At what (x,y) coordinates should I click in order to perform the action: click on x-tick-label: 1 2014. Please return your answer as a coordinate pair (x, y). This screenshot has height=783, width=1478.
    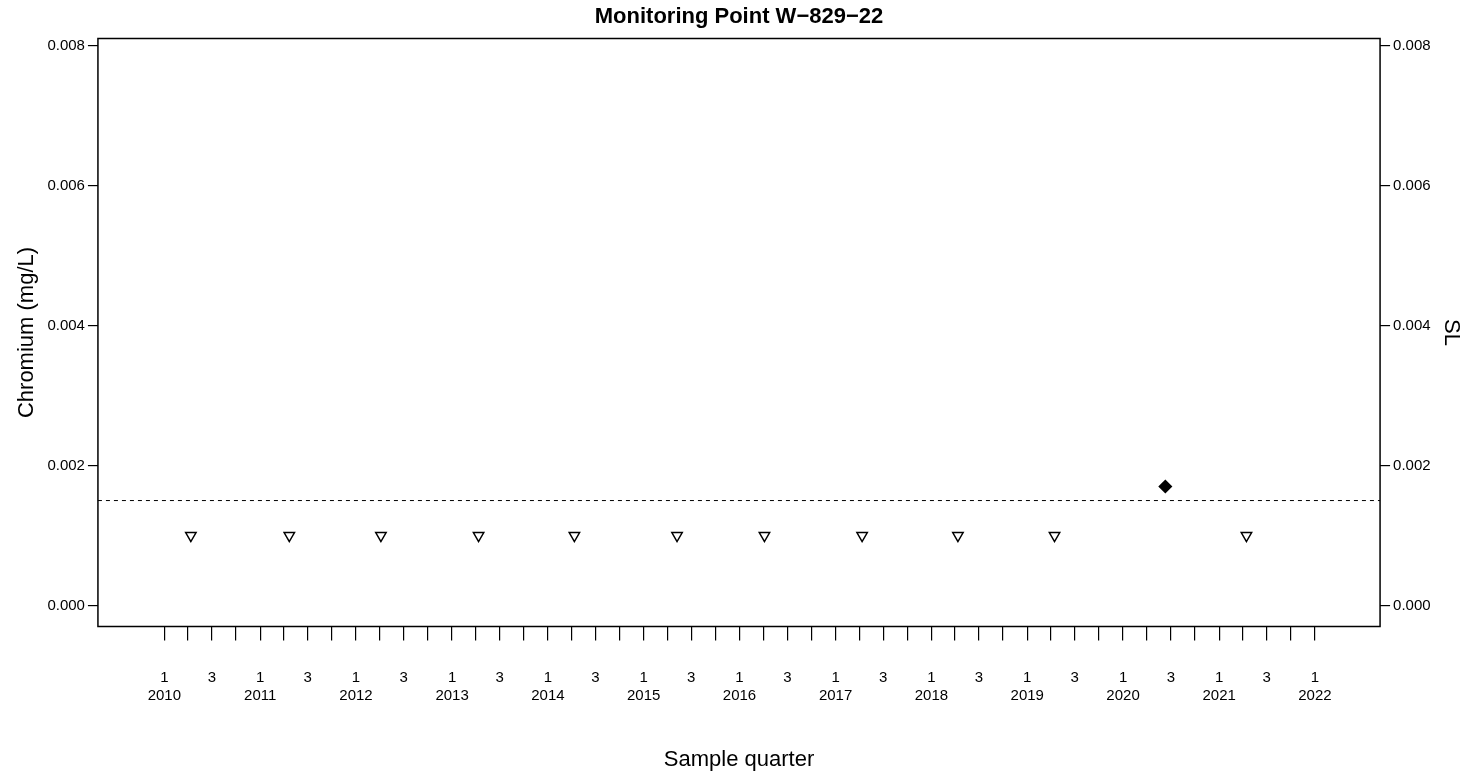
    Looking at the image, I should click on (548, 685).